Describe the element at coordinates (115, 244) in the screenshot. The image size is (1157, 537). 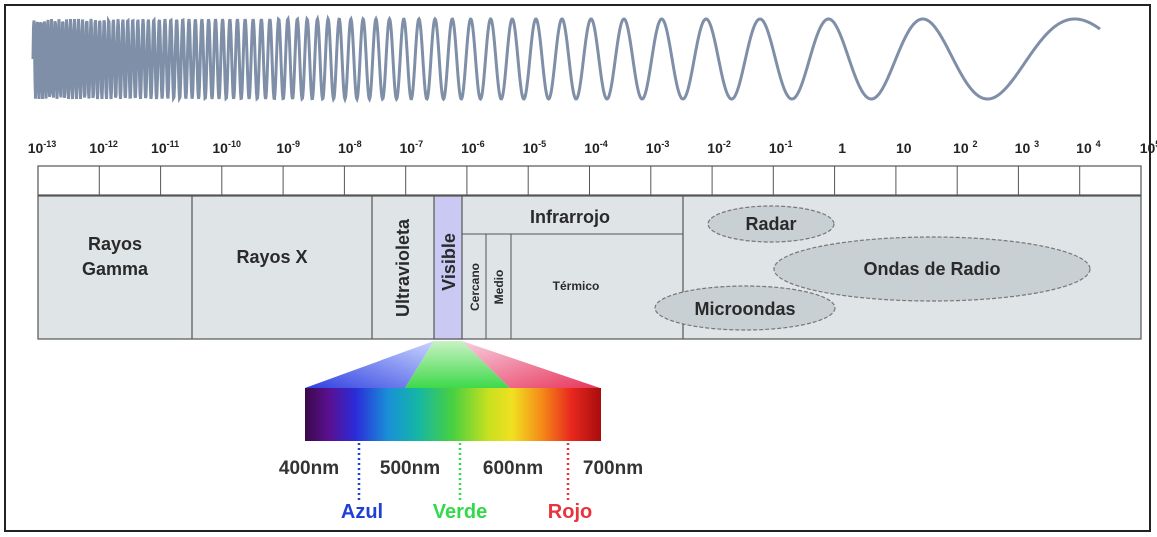
I see `gamma-label-line1: Rayos` at that location.